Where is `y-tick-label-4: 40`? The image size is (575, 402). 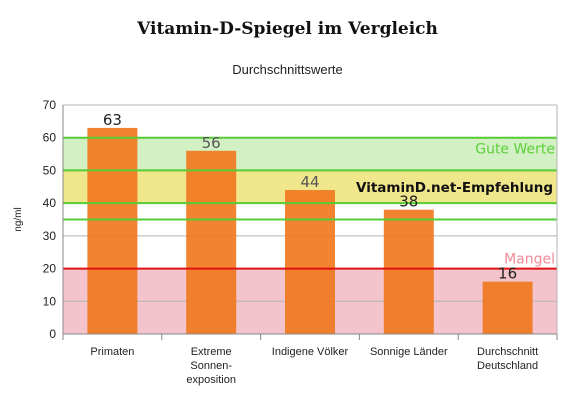 y-tick-label-4: 40 is located at coordinates (50, 203).